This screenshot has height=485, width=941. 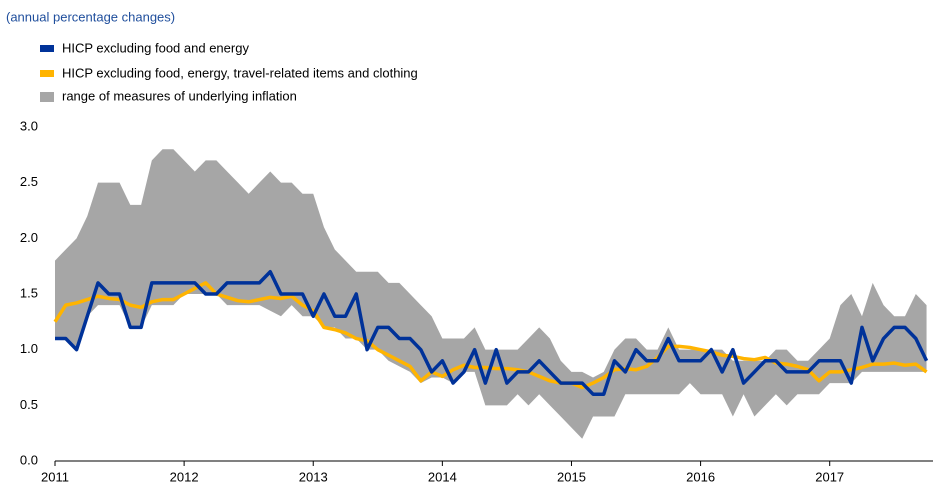 I want to click on y-tick-label: 3.0, so click(x=29, y=125).